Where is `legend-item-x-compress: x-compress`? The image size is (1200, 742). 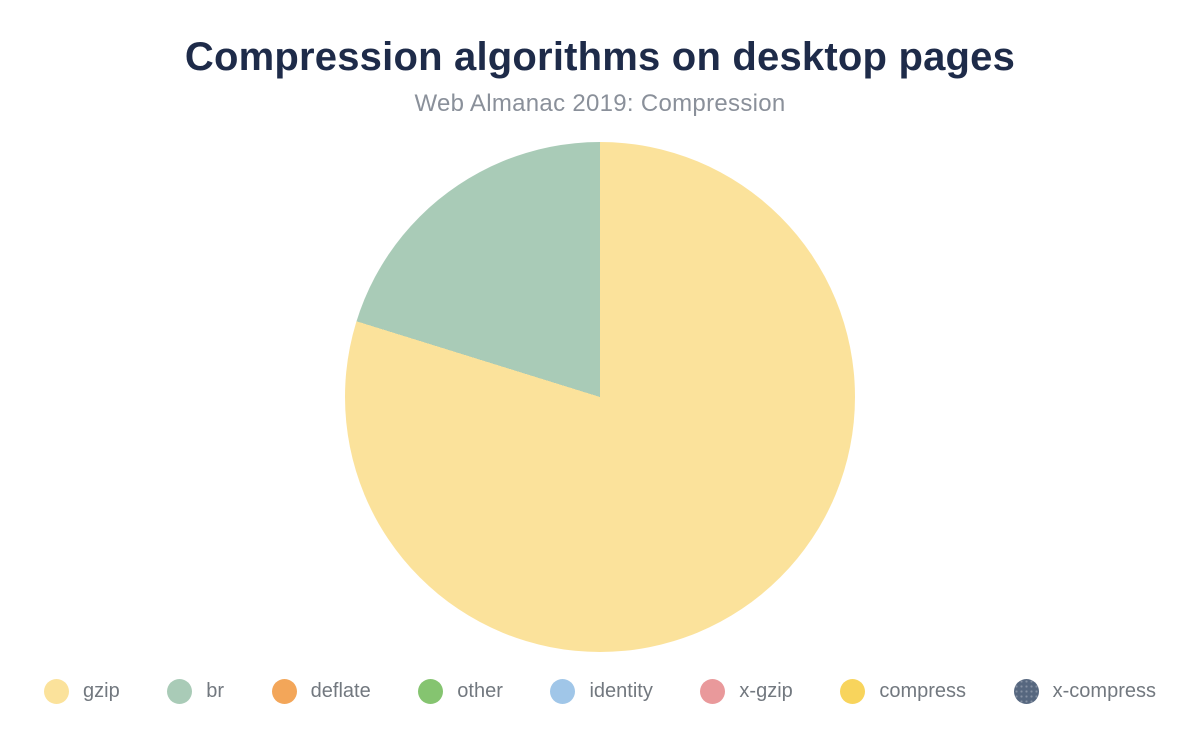
legend-item-x-compress: x-compress is located at coordinates (1084, 691).